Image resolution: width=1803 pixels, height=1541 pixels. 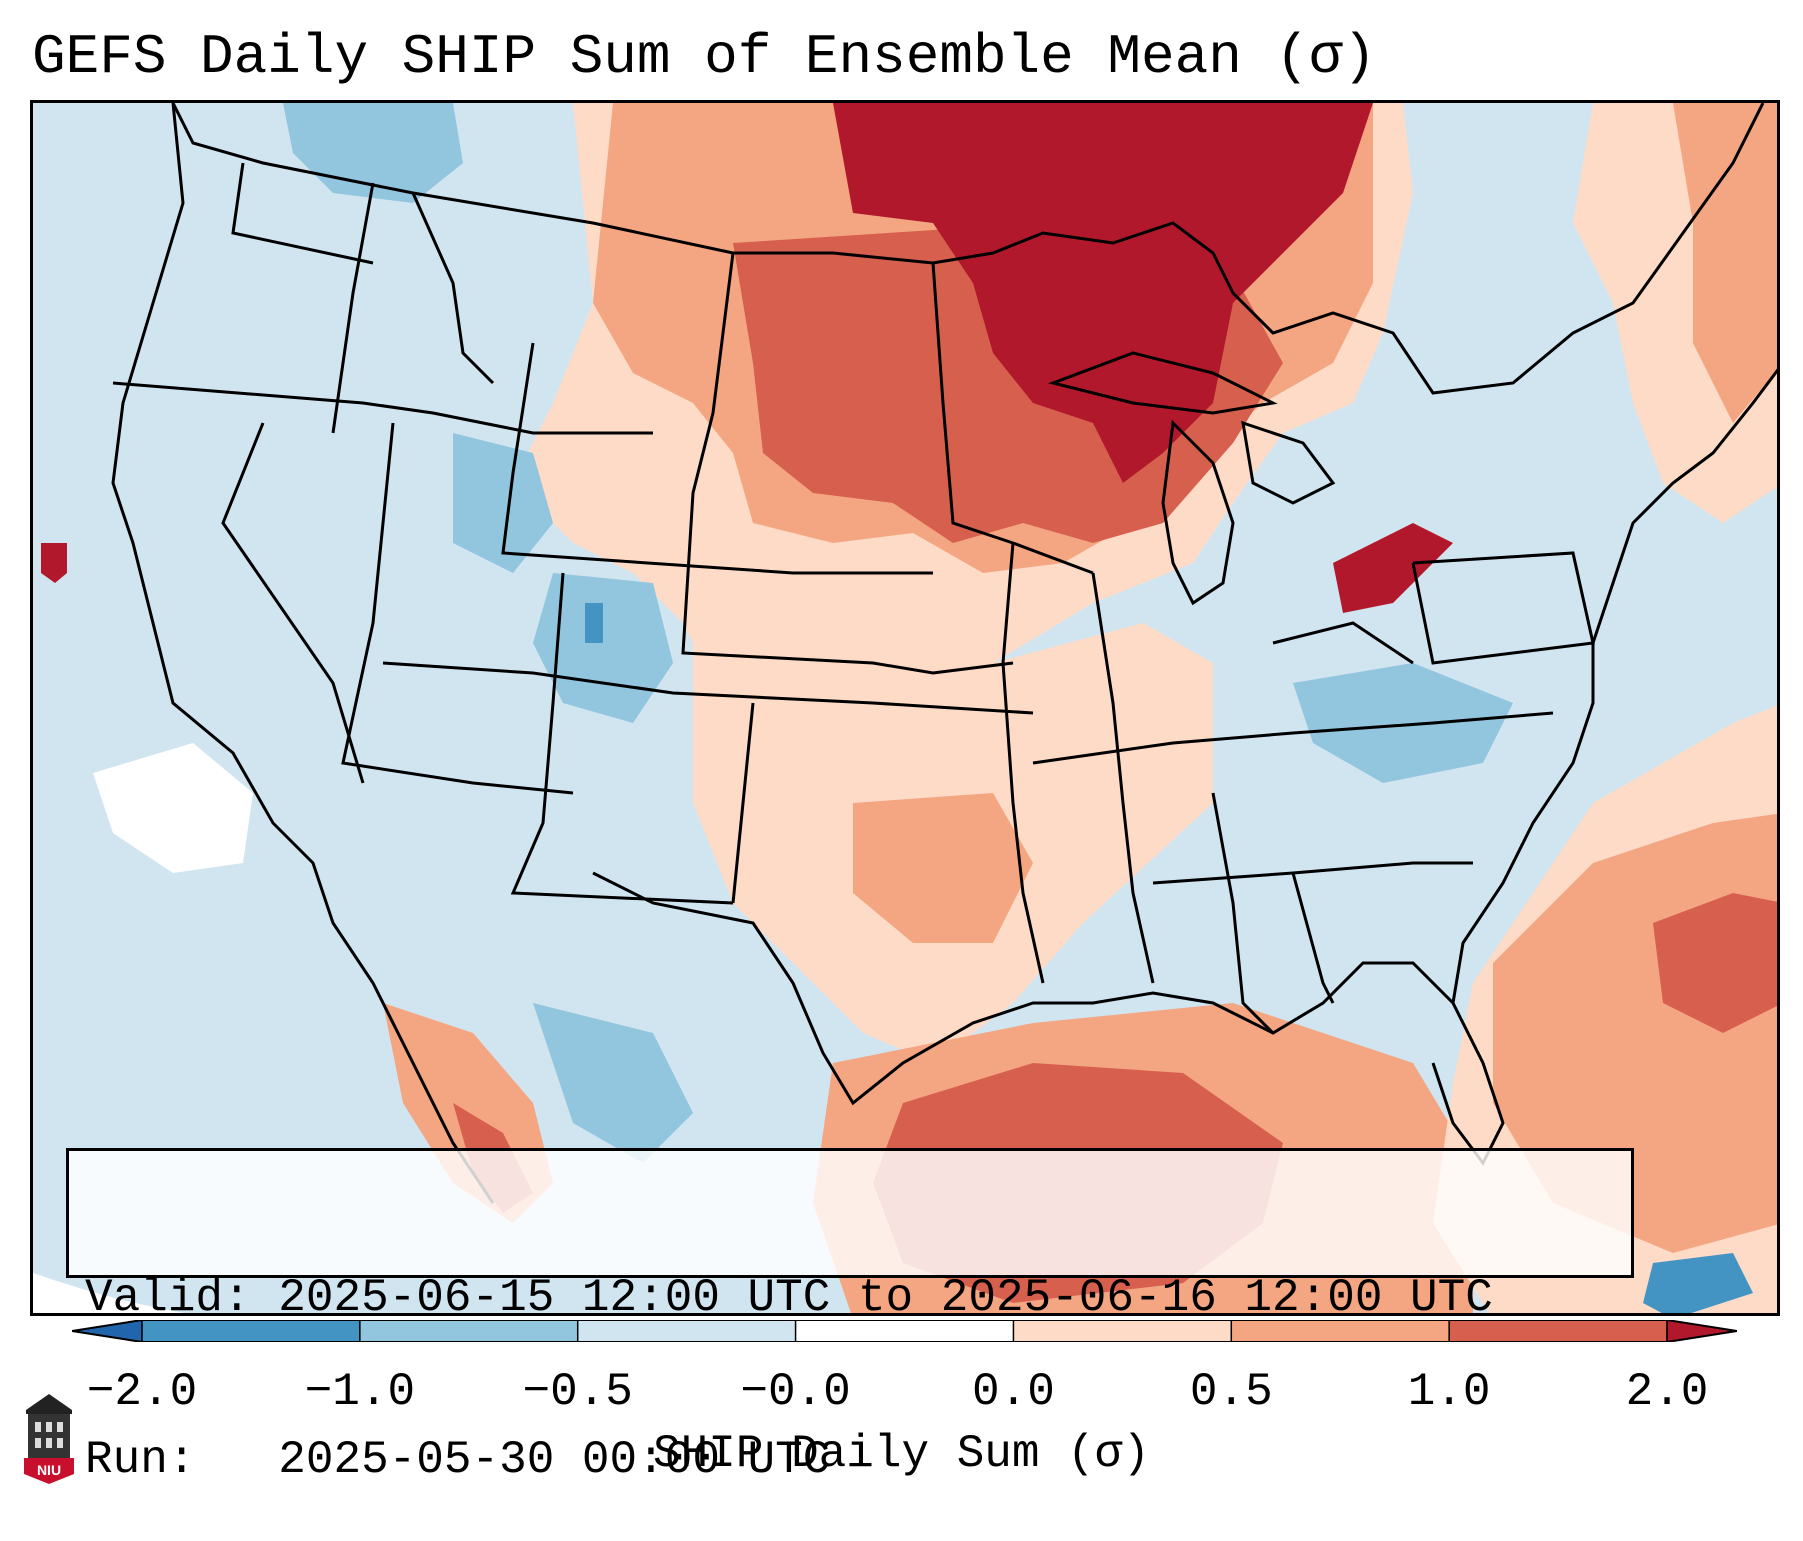 I want to click on run-value: 2025-05-30 00:00 UTC, so click(x=554, y=1460).